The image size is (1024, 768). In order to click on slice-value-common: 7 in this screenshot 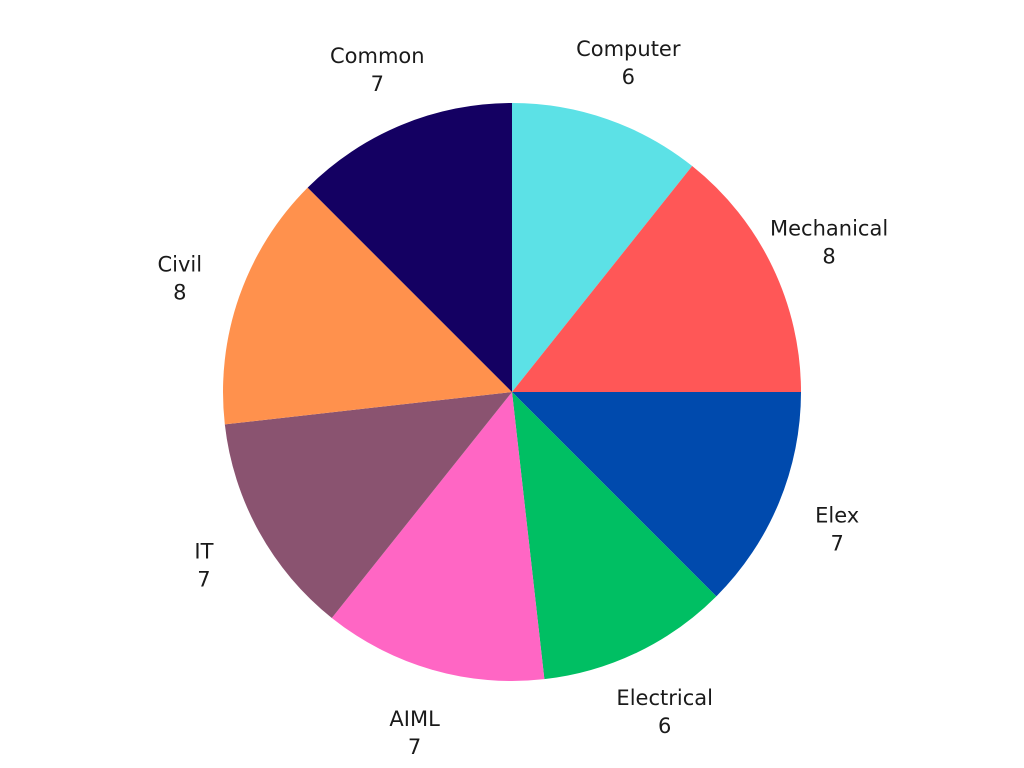, I will do `click(377, 84)`.